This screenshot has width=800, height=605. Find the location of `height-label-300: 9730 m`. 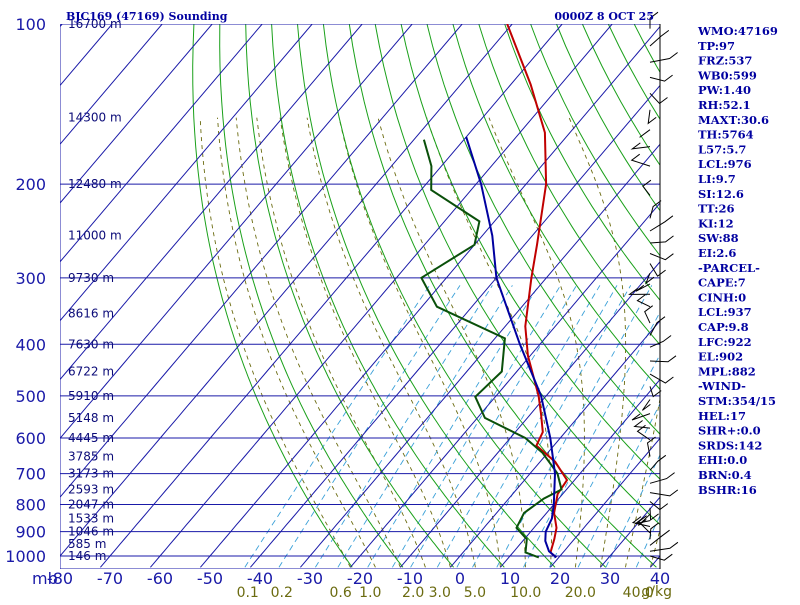

height-label-300: 9730 m is located at coordinates (91, 278).